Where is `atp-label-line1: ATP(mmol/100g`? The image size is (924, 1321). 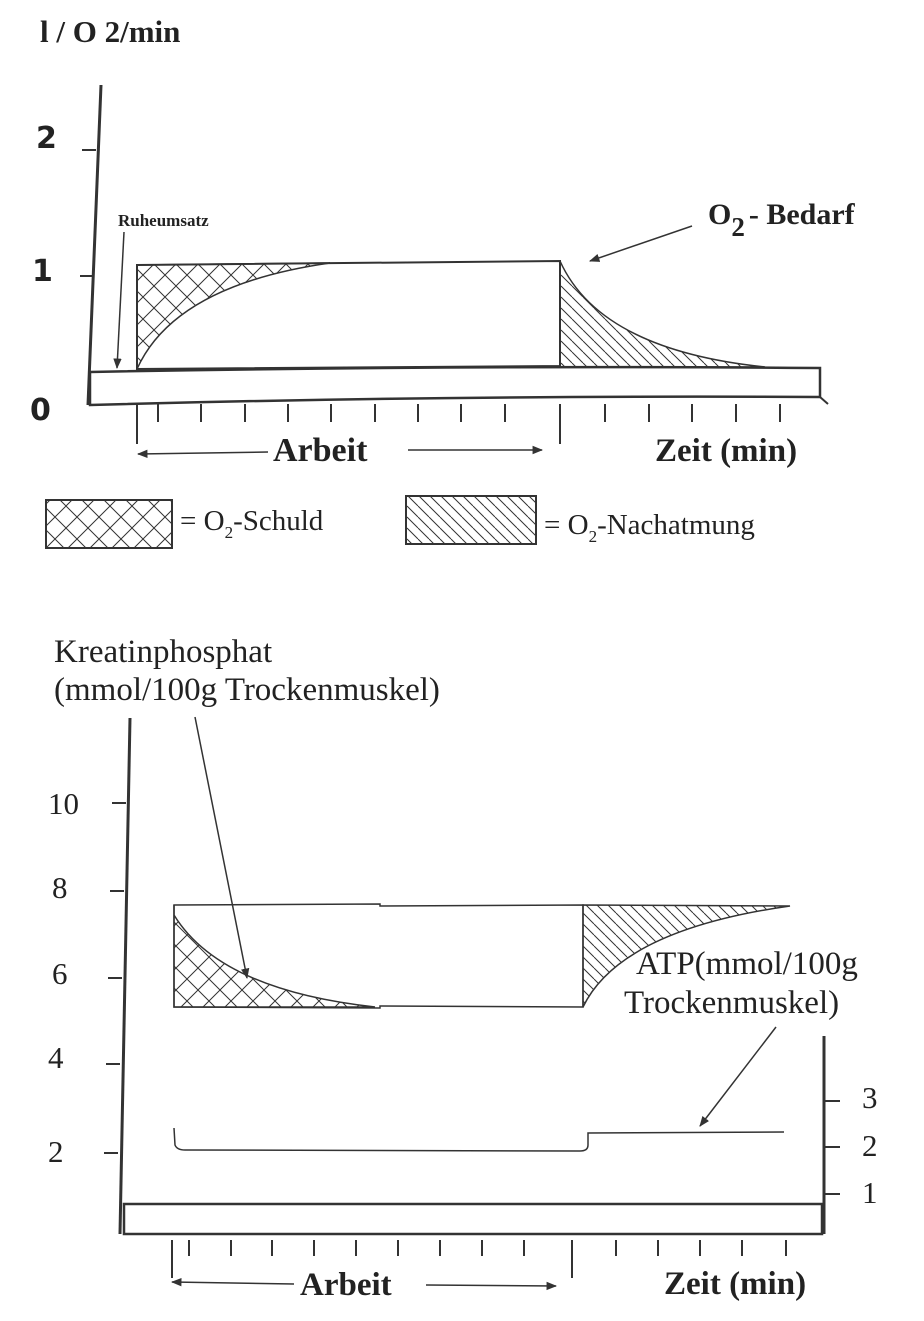 atp-label-line1: ATP(mmol/100g is located at coordinates (747, 964).